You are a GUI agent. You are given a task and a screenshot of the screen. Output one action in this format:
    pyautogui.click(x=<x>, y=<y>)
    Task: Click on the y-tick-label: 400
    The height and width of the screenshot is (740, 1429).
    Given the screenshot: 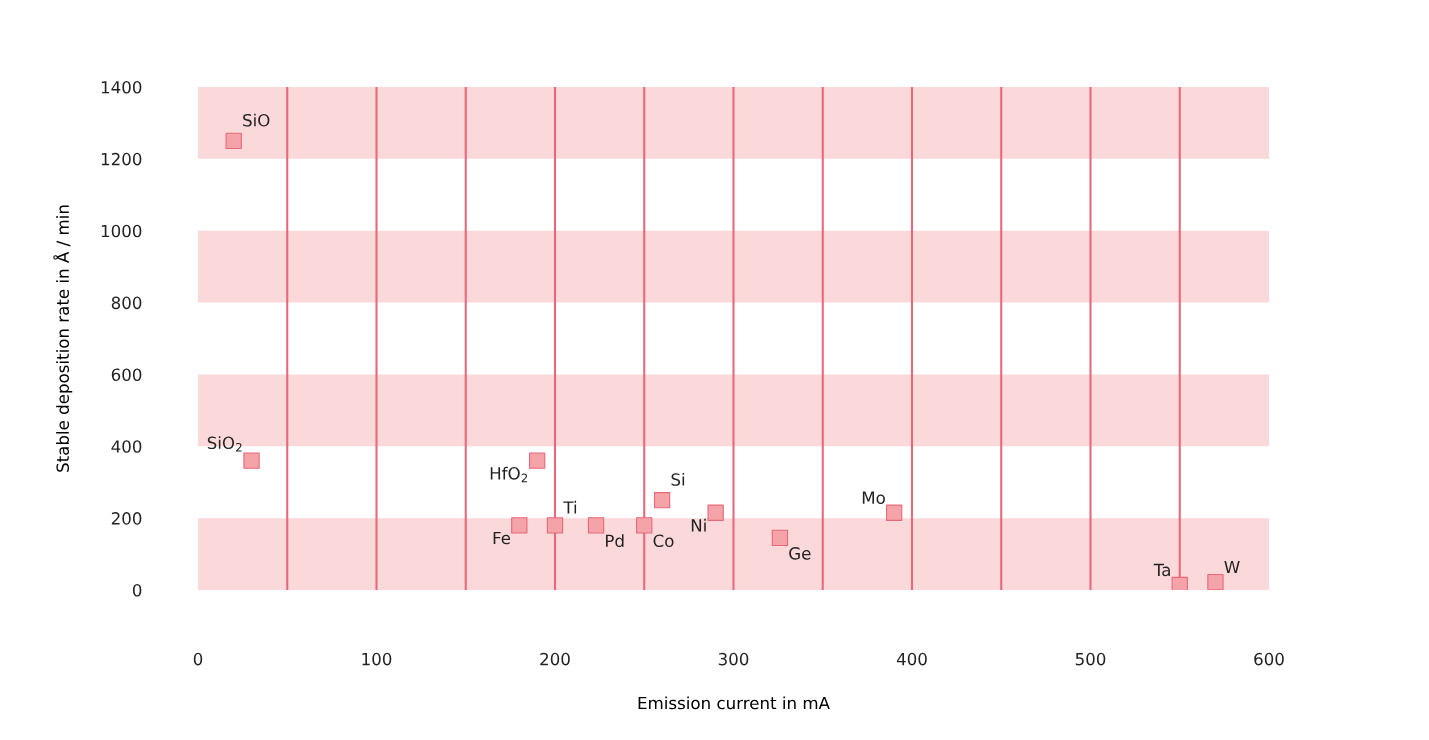 What is the action you would take?
    pyautogui.click(x=126, y=446)
    